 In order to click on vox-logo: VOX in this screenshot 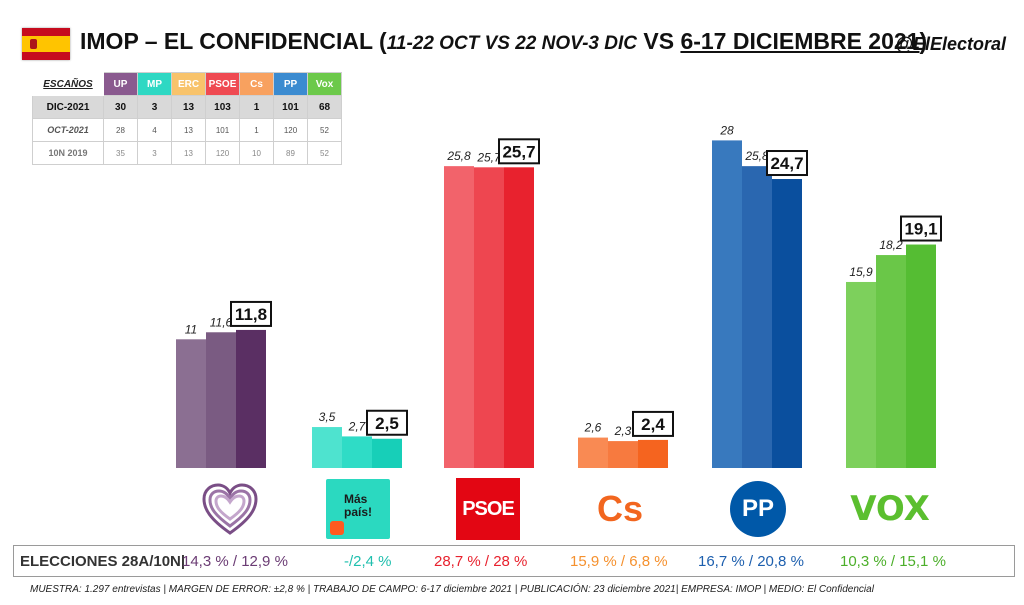, I will do `click(890, 509)`.